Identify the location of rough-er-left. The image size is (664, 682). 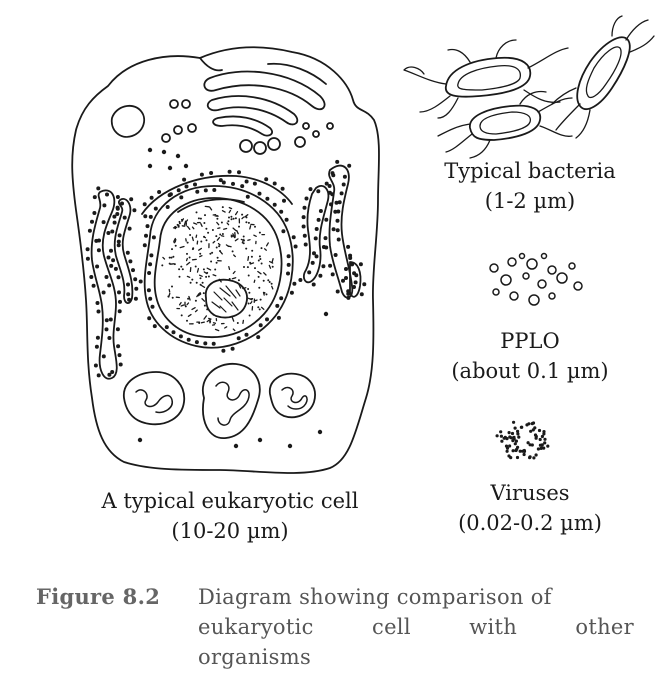
(104, 284).